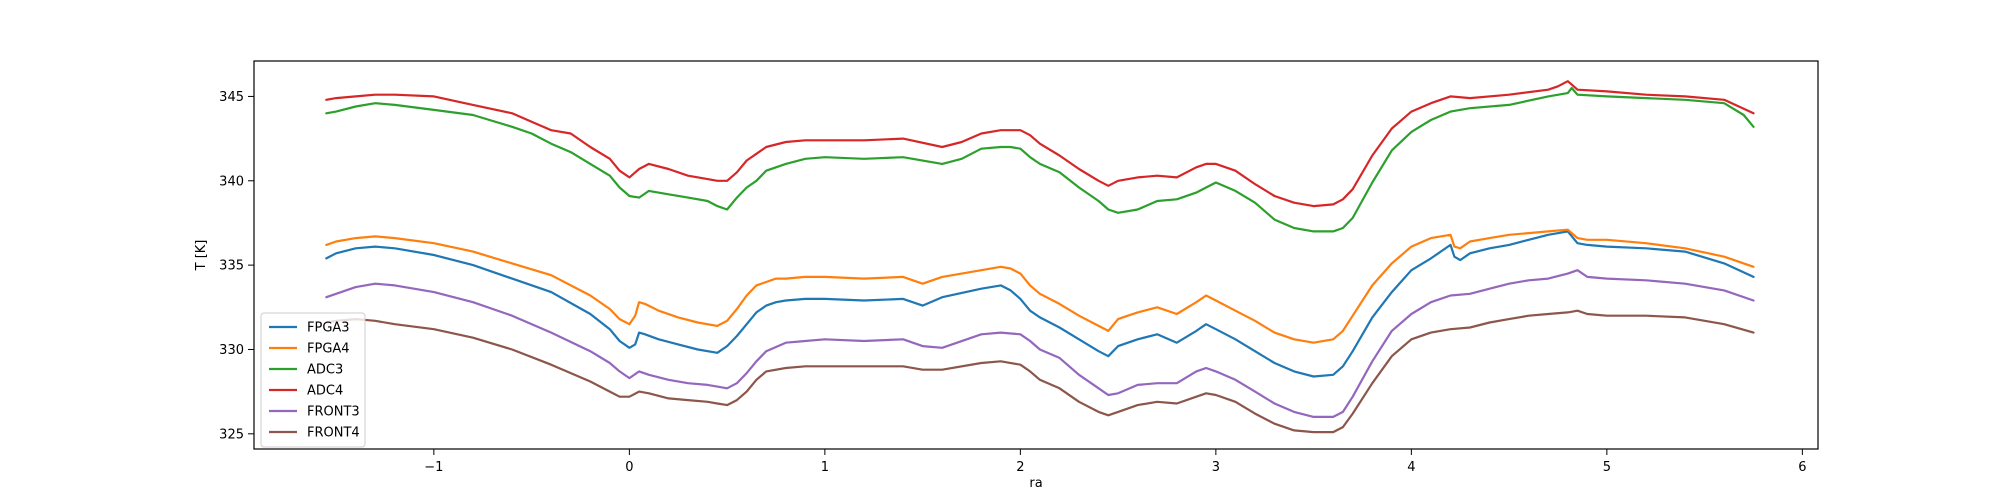 The height and width of the screenshot is (504, 2000). Describe the element at coordinates (629, 467) in the screenshot. I see `x-tick-label: 0` at that location.